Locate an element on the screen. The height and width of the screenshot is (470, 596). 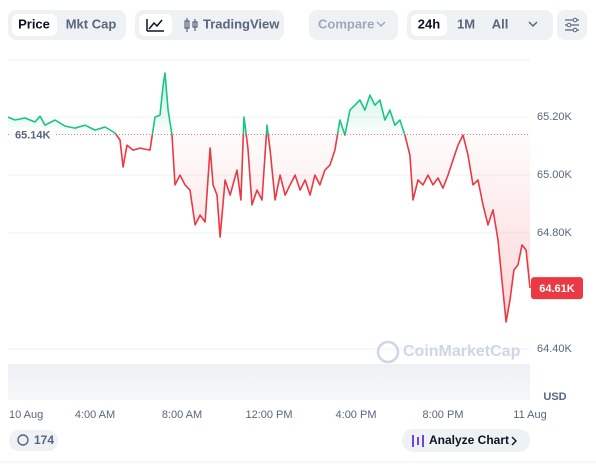
y-tick-label: 65.00K is located at coordinates (555, 175).